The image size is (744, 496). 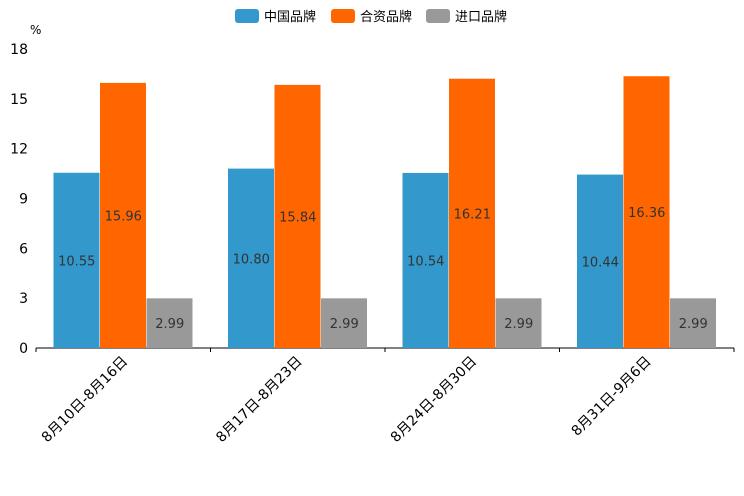 I want to click on data-label: 10.54, so click(x=425, y=261).